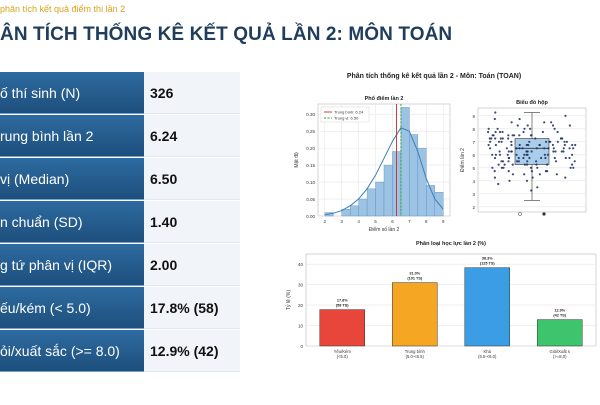  I want to click on stat-row-iqr: g tứ phân vị (IQR) 2.00, so click(120, 265).